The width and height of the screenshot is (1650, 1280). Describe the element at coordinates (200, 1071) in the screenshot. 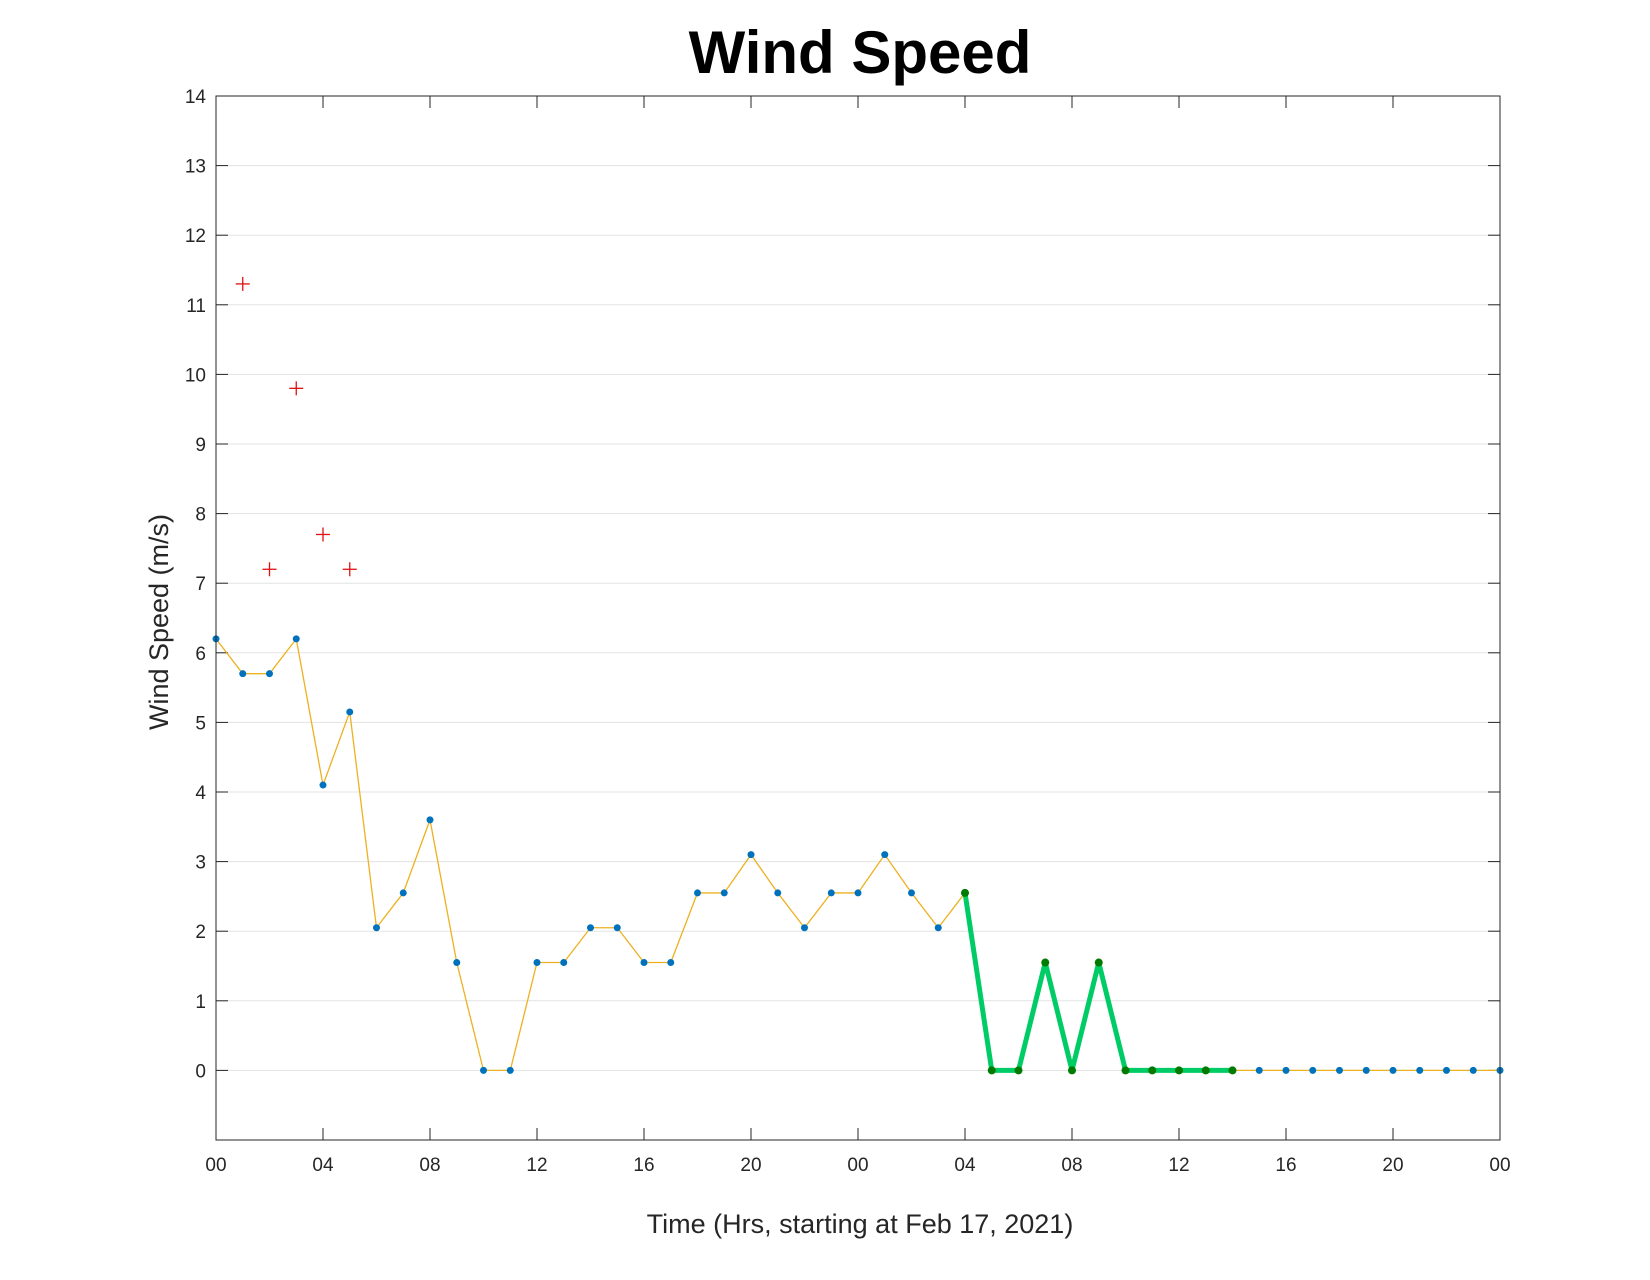

I see `y-tick-label: 0` at that location.